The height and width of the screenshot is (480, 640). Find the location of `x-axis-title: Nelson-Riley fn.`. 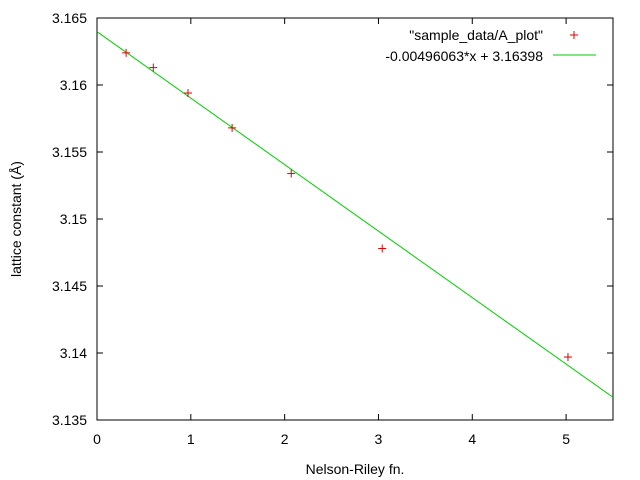

x-axis-title: Nelson-Riley fn. is located at coordinates (355, 469).